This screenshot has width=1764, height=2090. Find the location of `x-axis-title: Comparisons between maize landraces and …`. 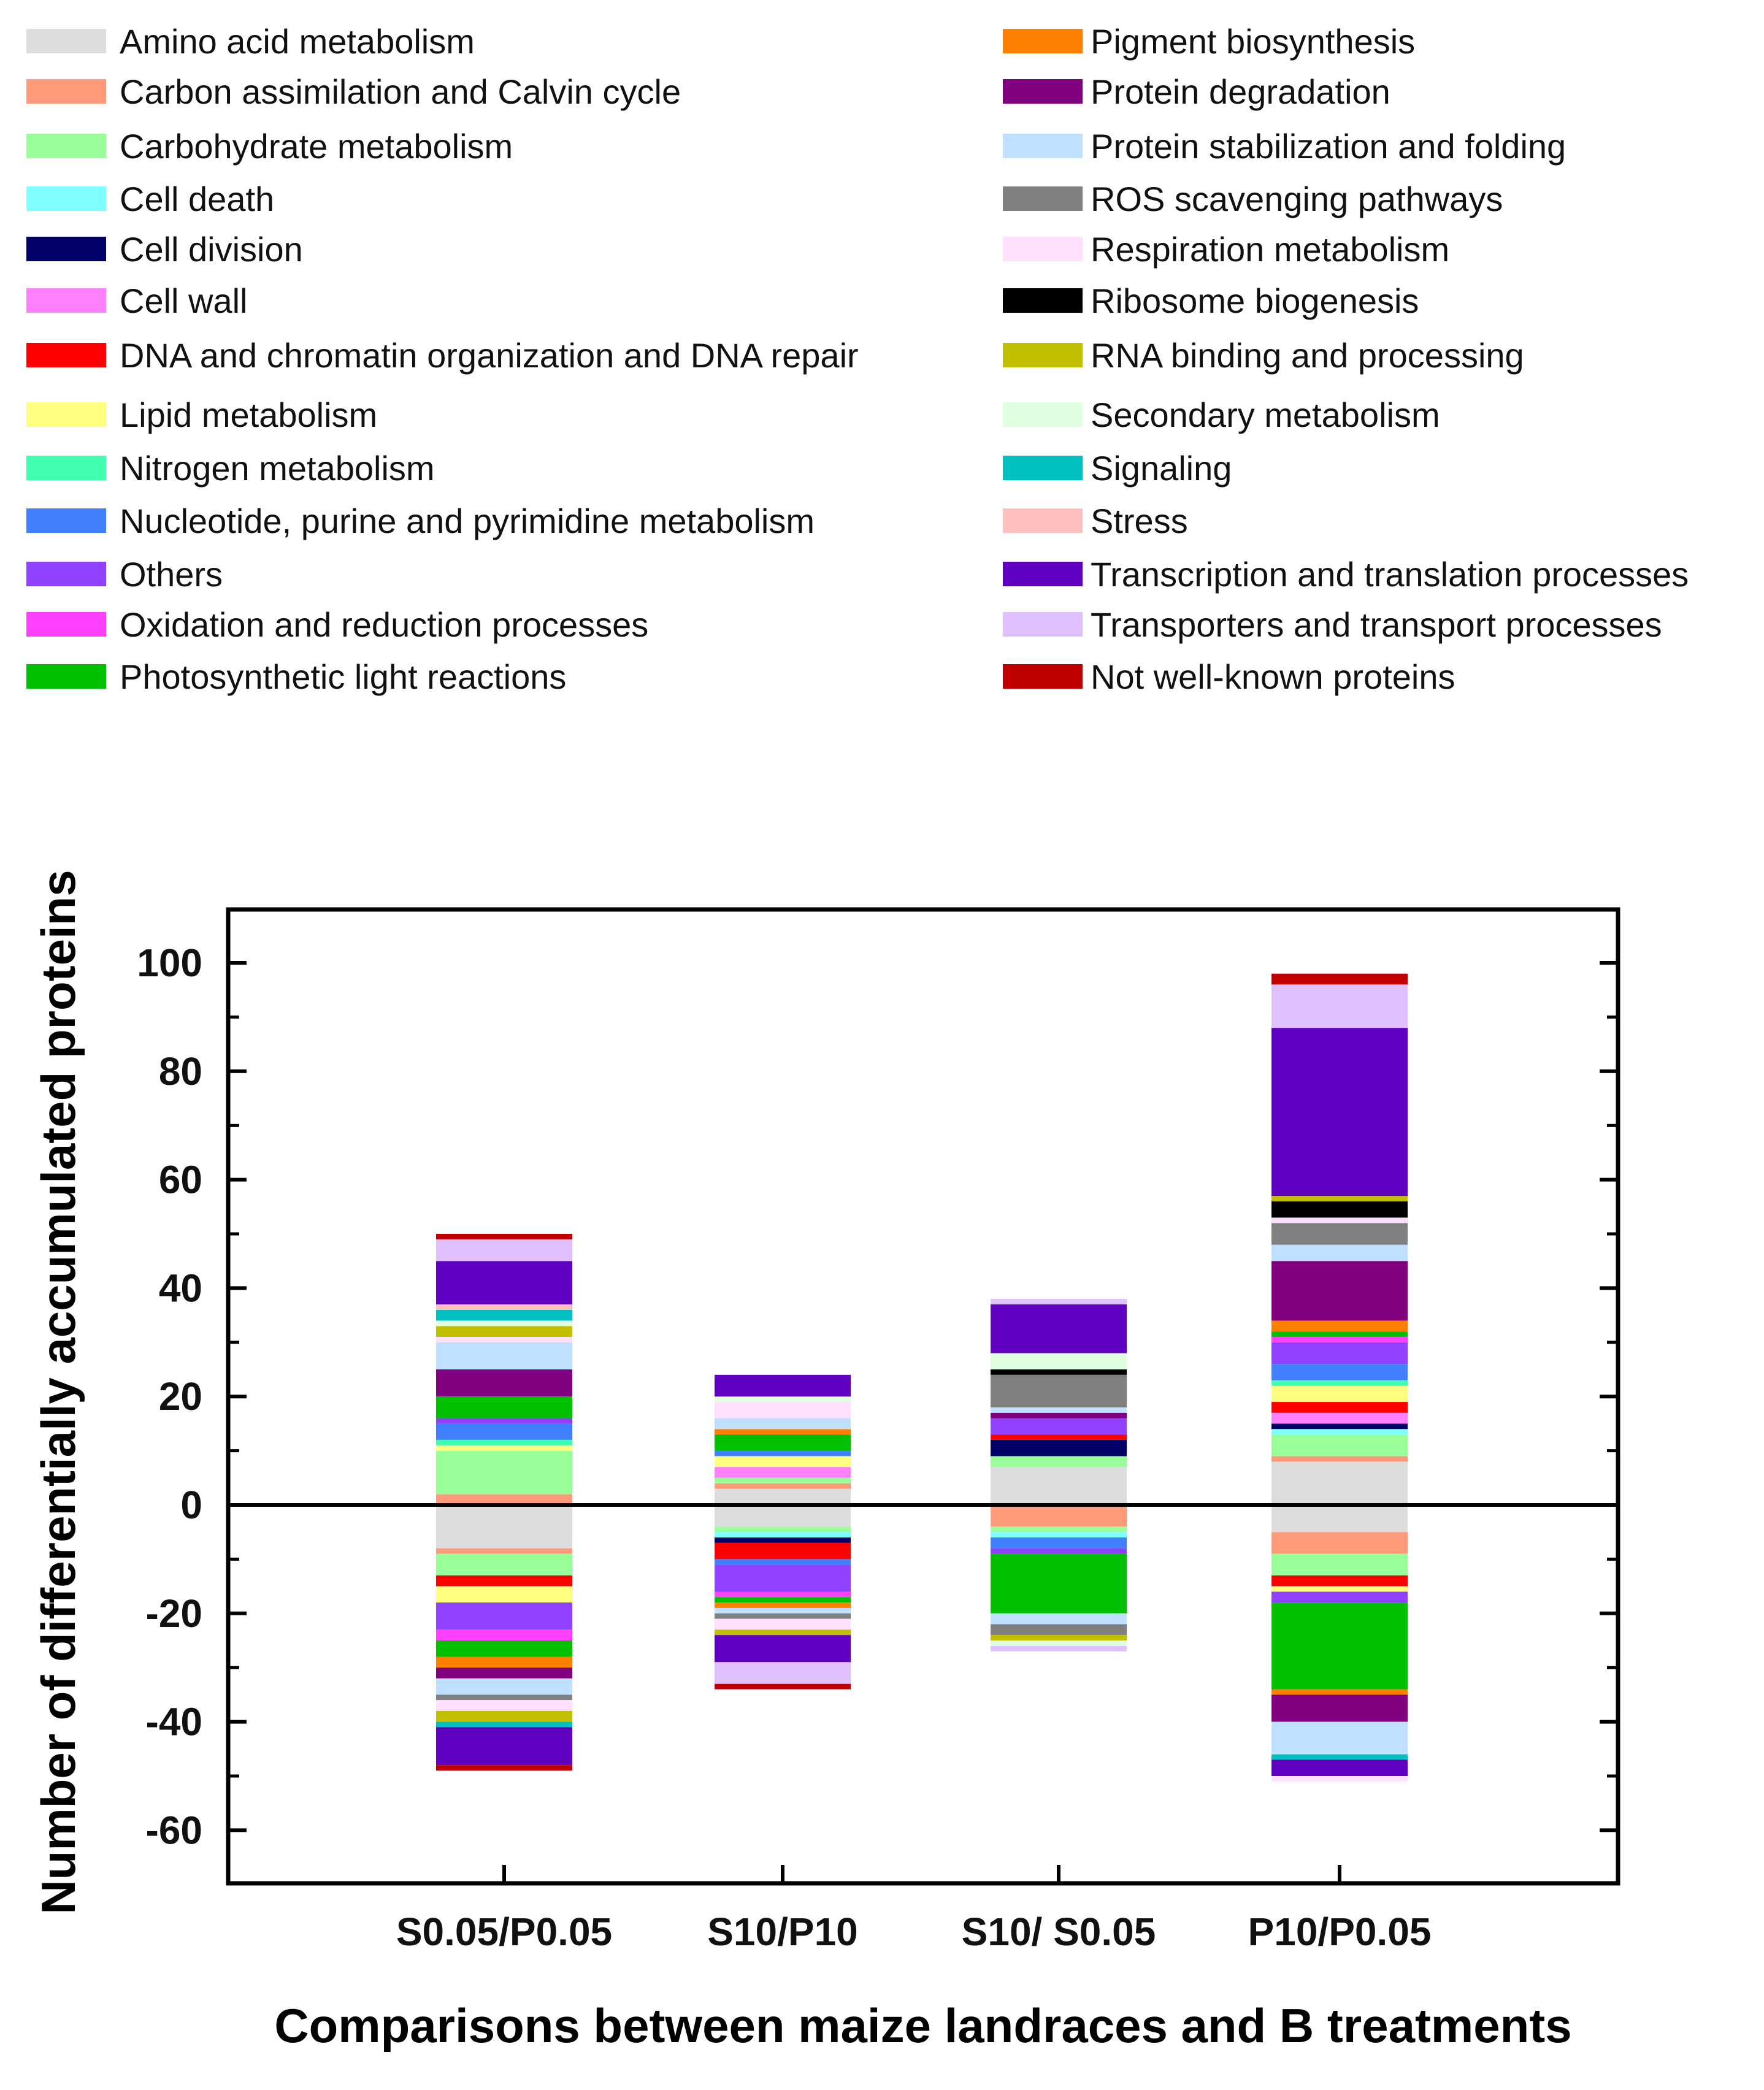

x-axis-title: Comparisons between maize landraces and … is located at coordinates (923, 2026).